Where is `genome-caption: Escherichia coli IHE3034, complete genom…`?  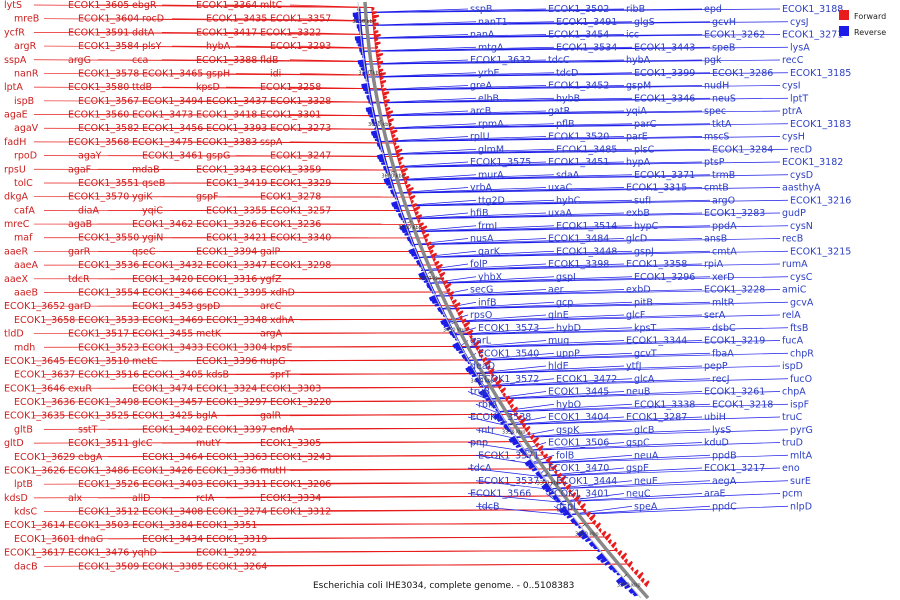 genome-caption: Escherichia coli IHE3034, complete genom… is located at coordinates (443, 586).